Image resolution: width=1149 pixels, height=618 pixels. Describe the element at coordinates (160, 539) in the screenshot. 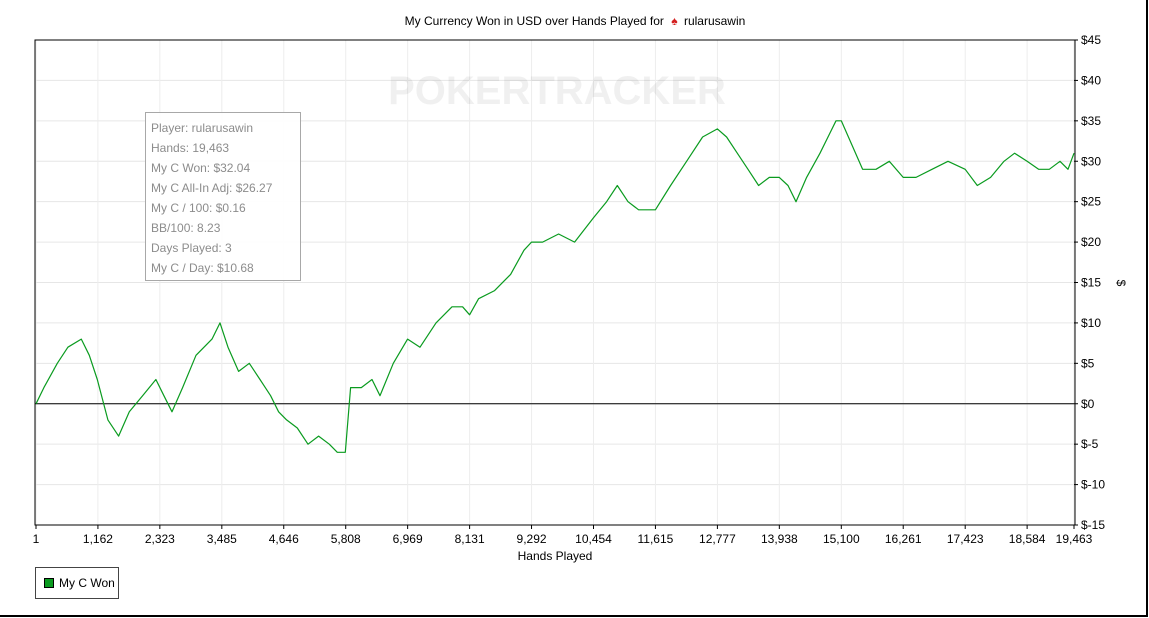

I see `x-tick-label: 2,323` at that location.